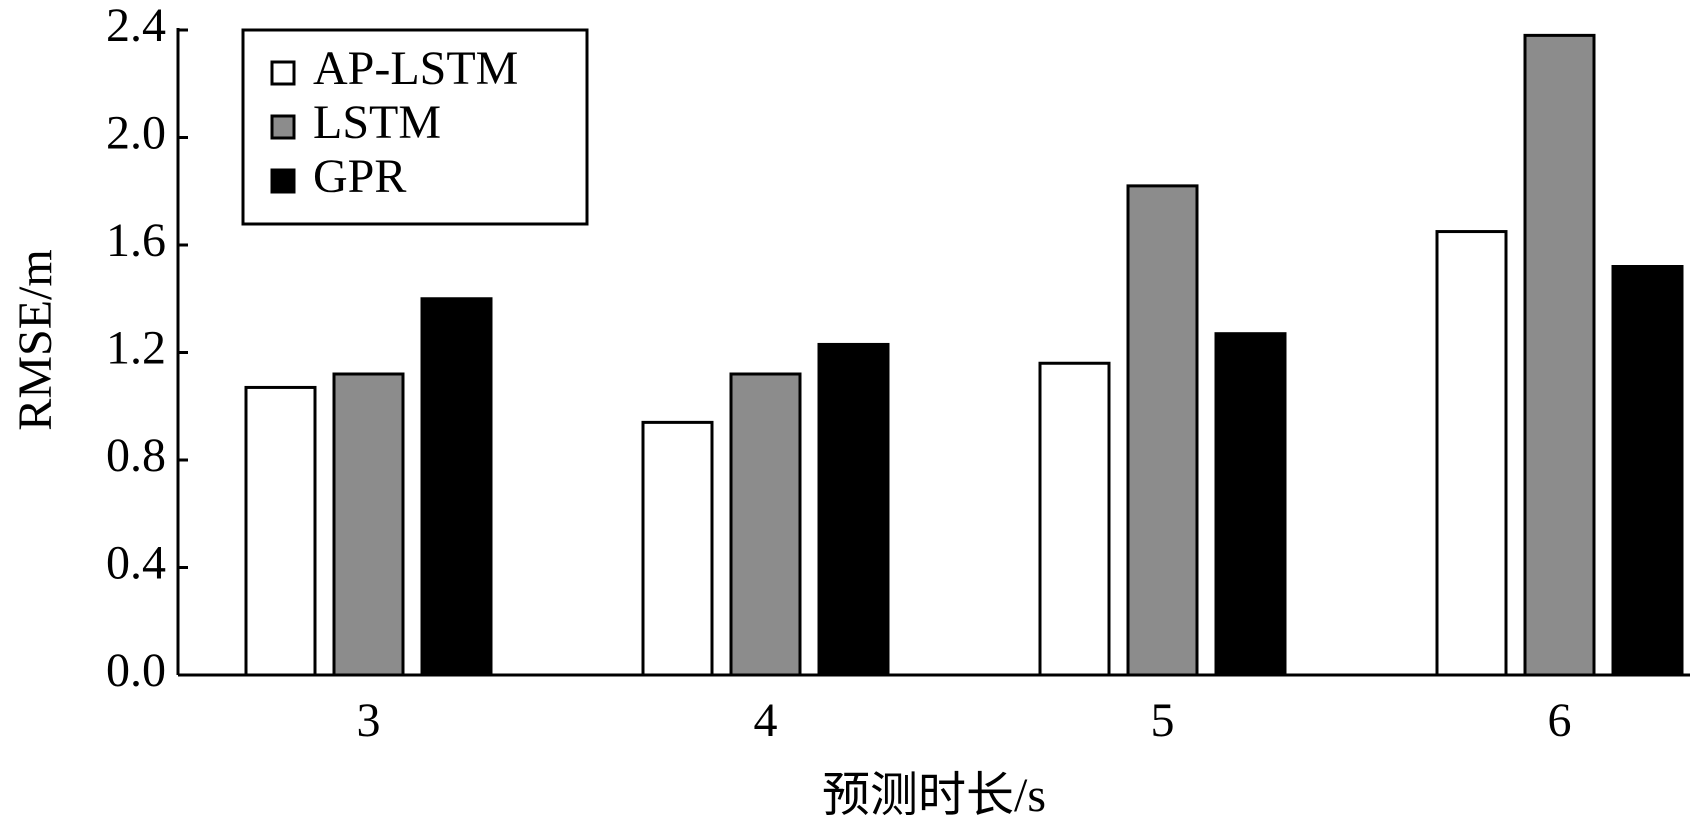 The image size is (1690, 833). Describe the element at coordinates (136, 240) in the screenshot. I see `y-tick-label: 1.6` at that location.